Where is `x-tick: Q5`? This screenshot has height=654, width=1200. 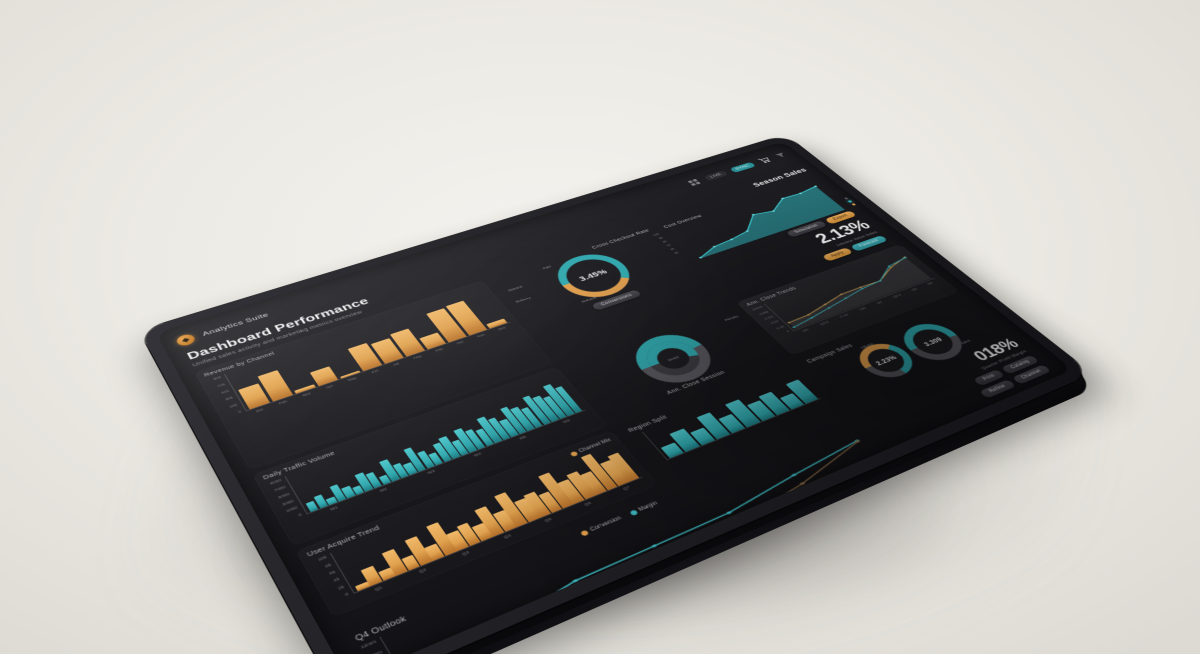 x-tick: Q5 is located at coordinates (548, 520).